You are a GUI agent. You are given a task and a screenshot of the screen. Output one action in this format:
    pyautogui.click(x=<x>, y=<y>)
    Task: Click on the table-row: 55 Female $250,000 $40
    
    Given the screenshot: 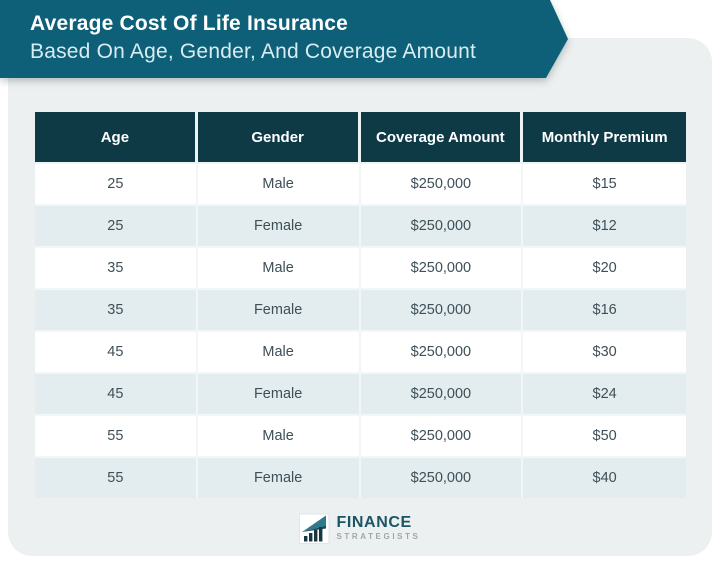 What is the action you would take?
    pyautogui.click(x=360, y=478)
    